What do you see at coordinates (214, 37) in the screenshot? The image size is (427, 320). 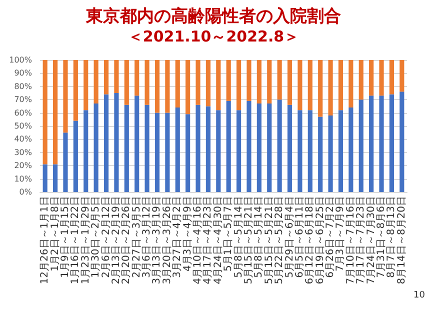 I see `chart-subtitle: ＜2021.10～2022.8＞` at bounding box center [214, 37].